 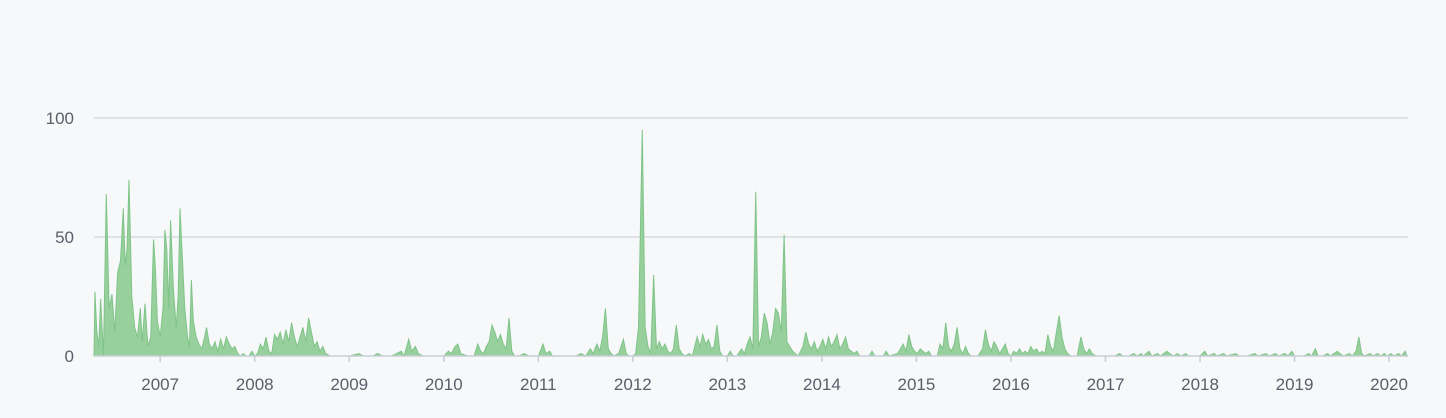 What do you see at coordinates (64, 237) in the screenshot?
I see `y-tick-label-50: 50` at bounding box center [64, 237].